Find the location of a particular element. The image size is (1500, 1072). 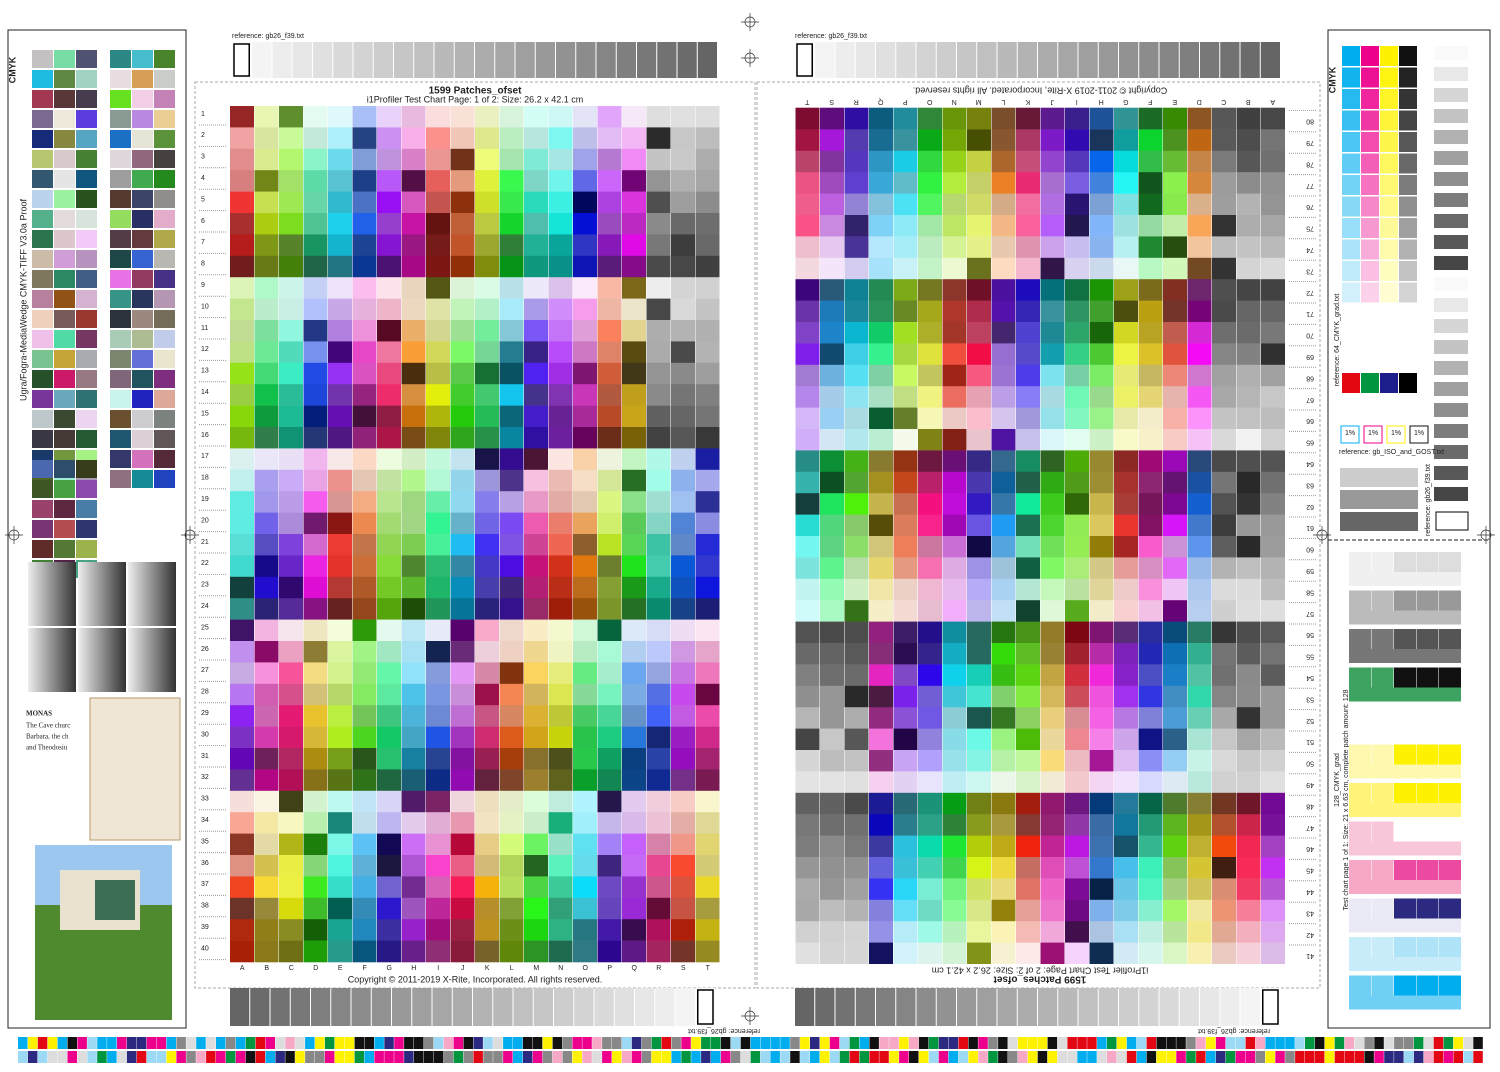

grad-strip is located at coordinates (1405, 771).